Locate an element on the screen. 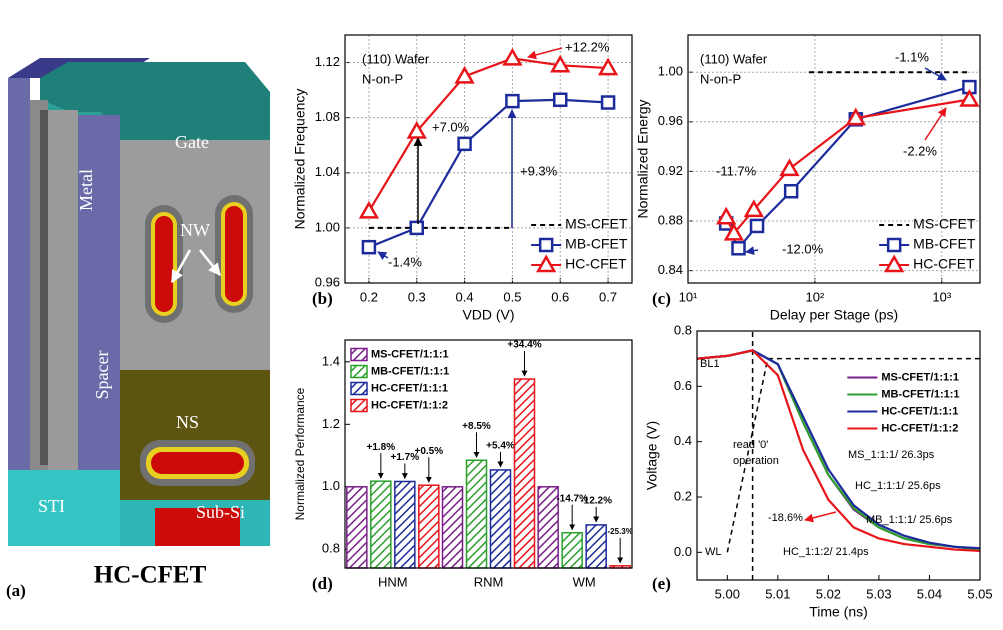 The width and height of the screenshot is (1003, 630). device-label: Metal is located at coordinates (86, 190).